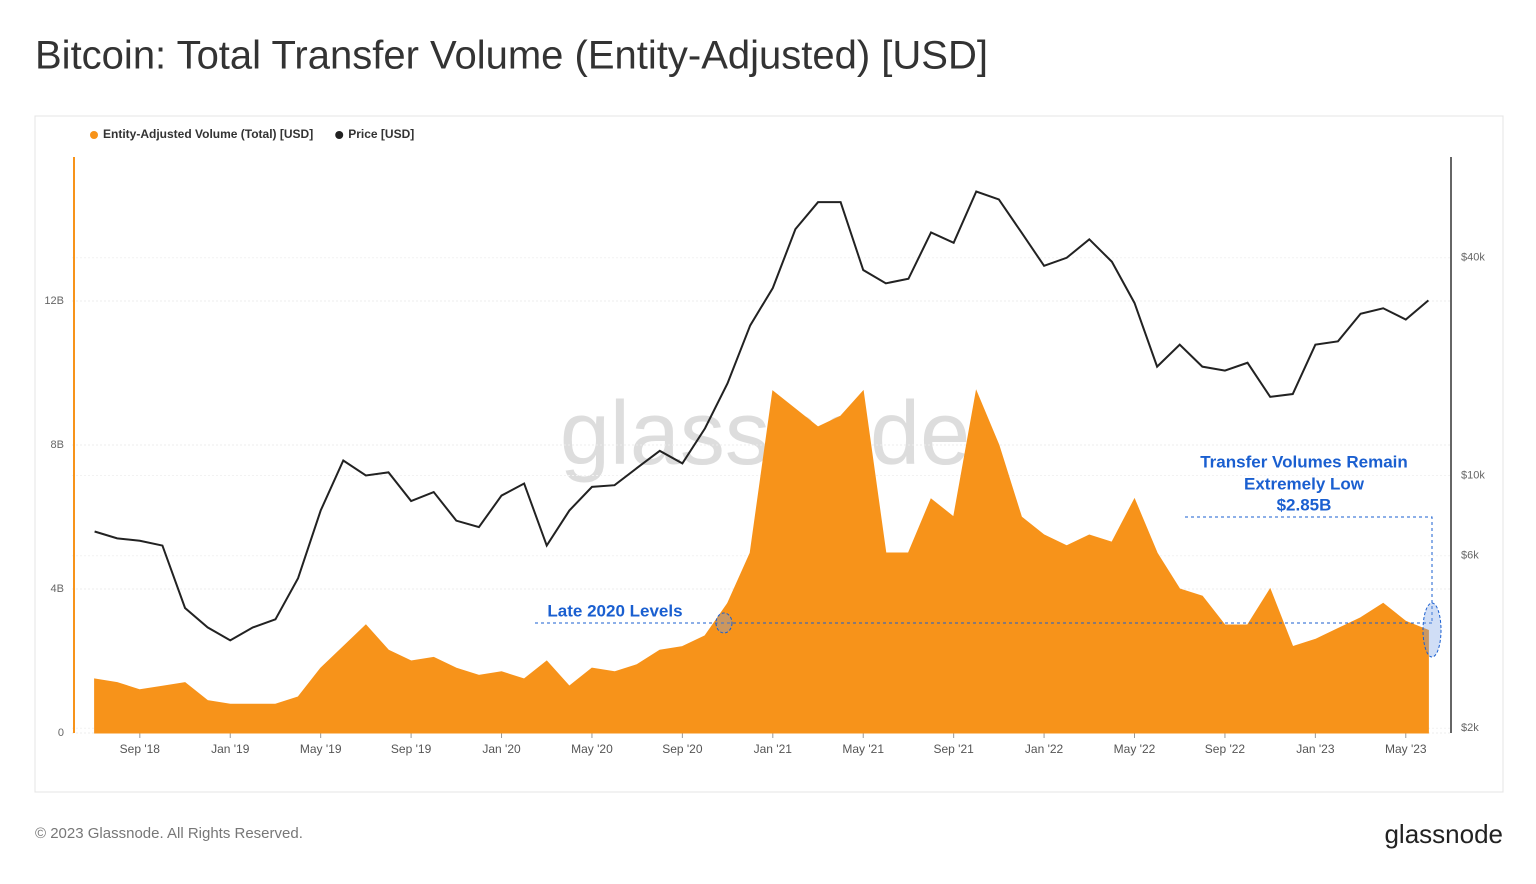 The width and height of the screenshot is (1536, 884). I want to click on x-tick-label: Jan '21, so click(773, 749).